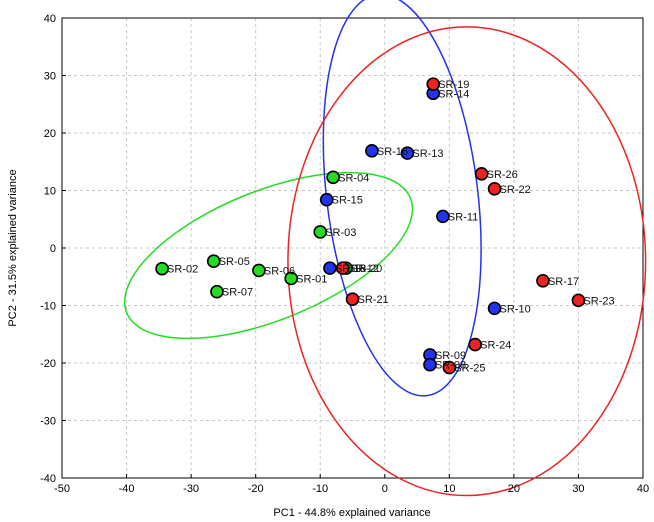 The image size is (654, 522). What do you see at coordinates (53, 249) in the screenshot?
I see `y-tick-label: 0` at bounding box center [53, 249].